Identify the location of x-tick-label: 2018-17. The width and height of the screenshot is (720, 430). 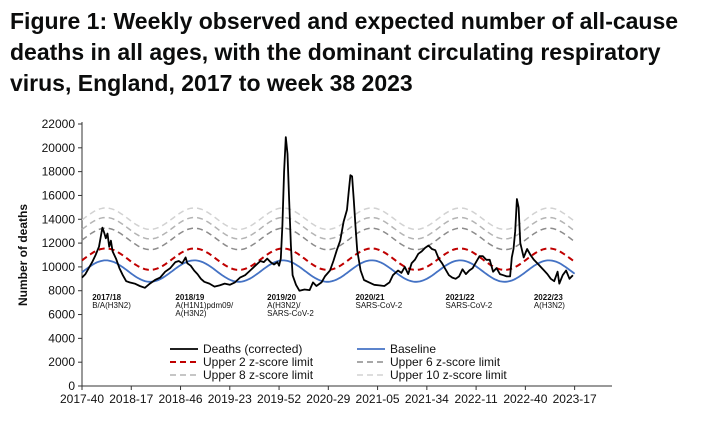
(131, 399).